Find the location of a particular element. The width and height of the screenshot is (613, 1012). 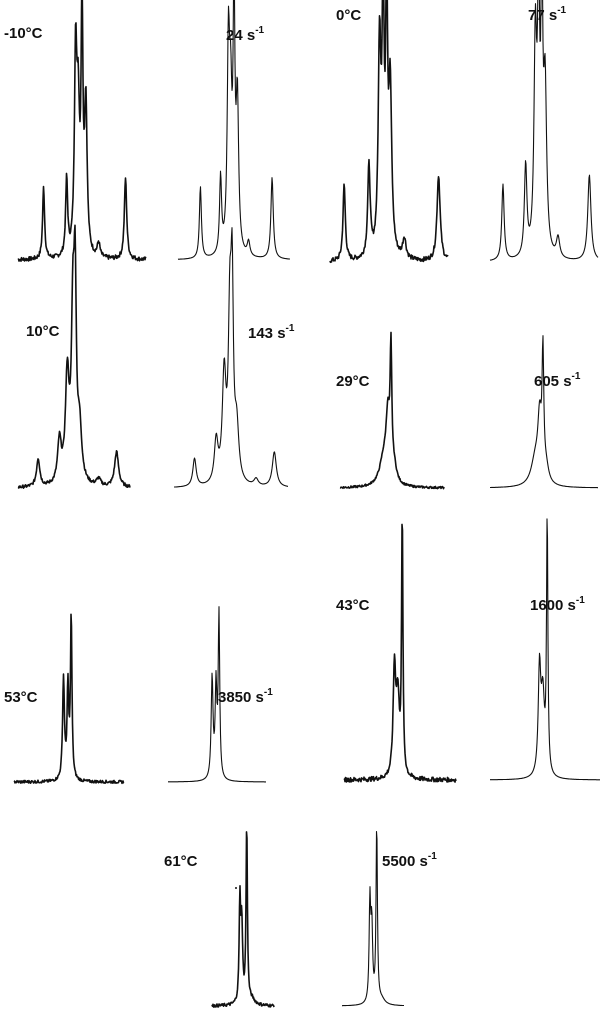

rate-label-24: 24 s-1 is located at coordinates (245, 34).